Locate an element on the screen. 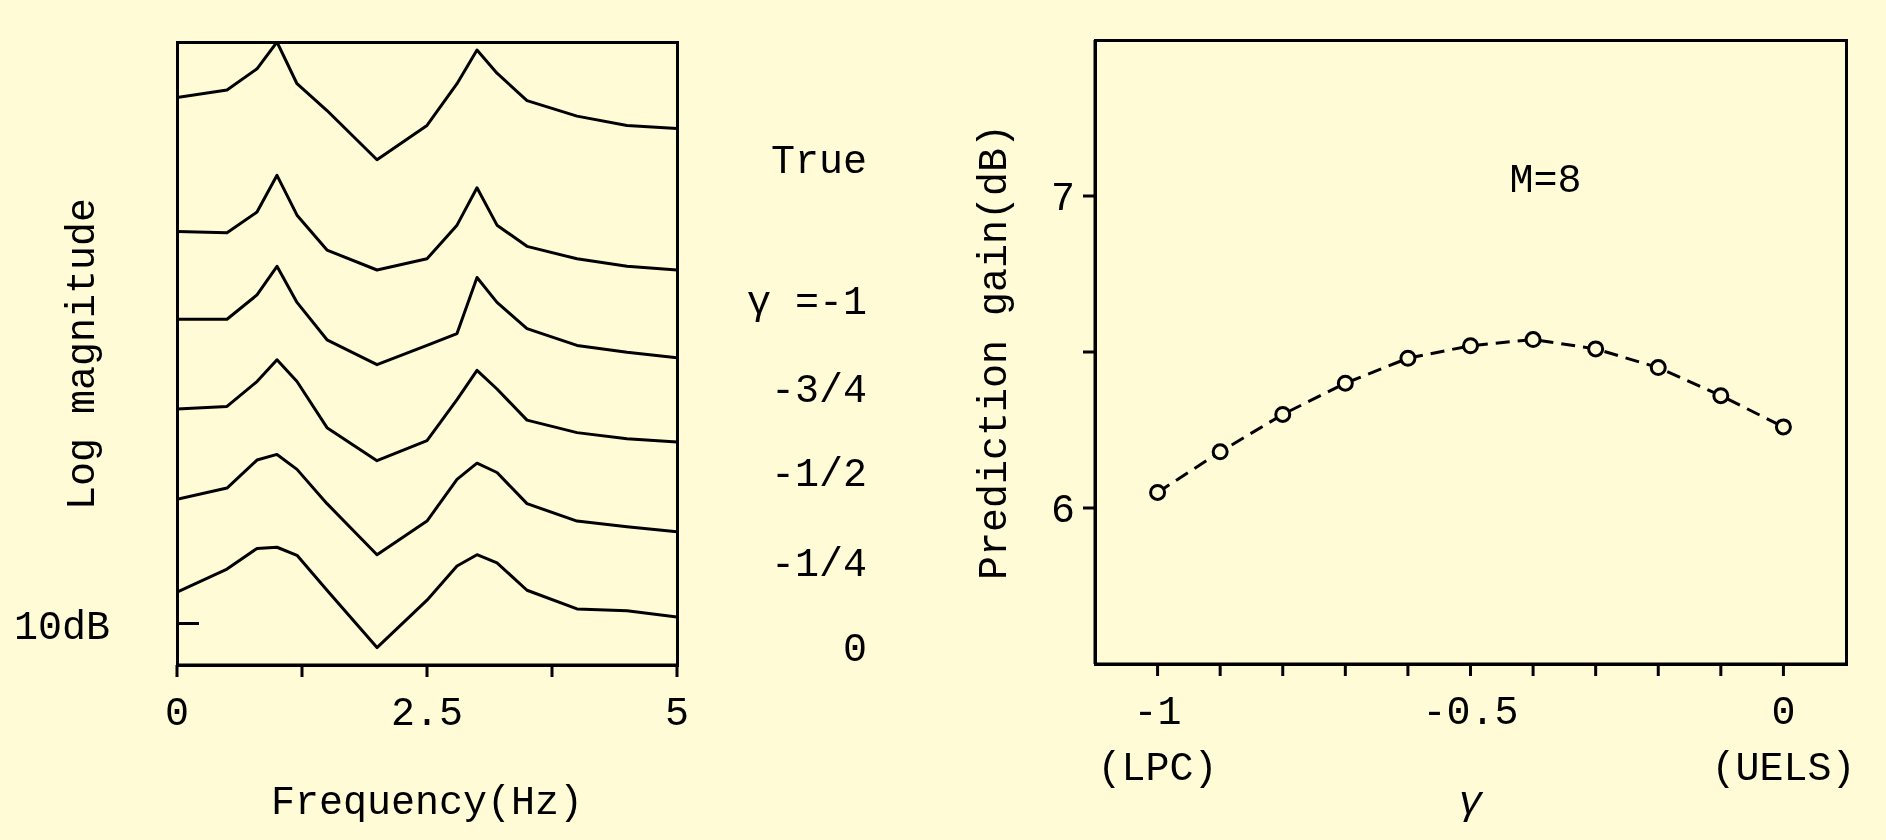  x-tick-label: -1 is located at coordinates (1157, 714).